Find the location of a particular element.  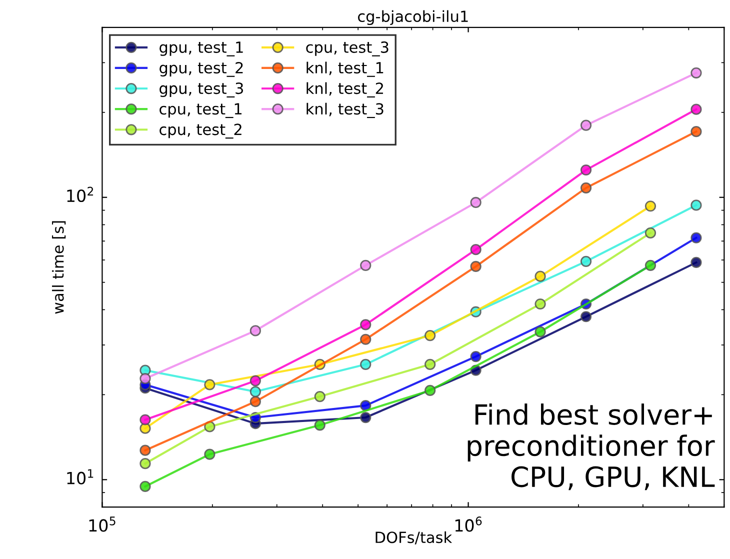

x-axis-title: DOFs/task is located at coordinates (414, 537).